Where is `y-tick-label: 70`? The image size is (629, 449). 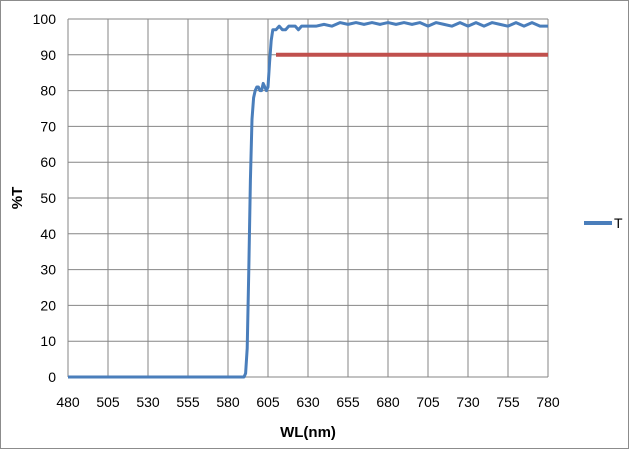 y-tick-label: 70 is located at coordinates (48, 126).